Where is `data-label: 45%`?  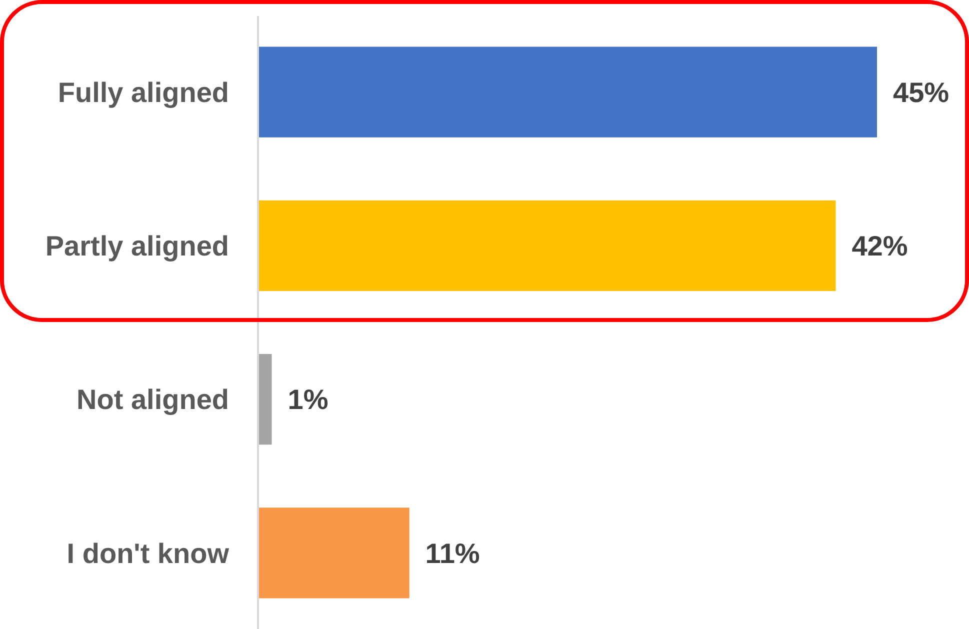 data-label: 45% is located at coordinates (921, 92).